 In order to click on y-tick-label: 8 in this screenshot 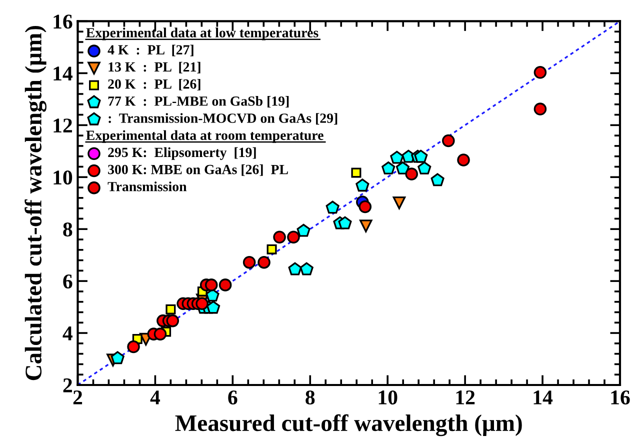, I will do `click(67, 229)`.